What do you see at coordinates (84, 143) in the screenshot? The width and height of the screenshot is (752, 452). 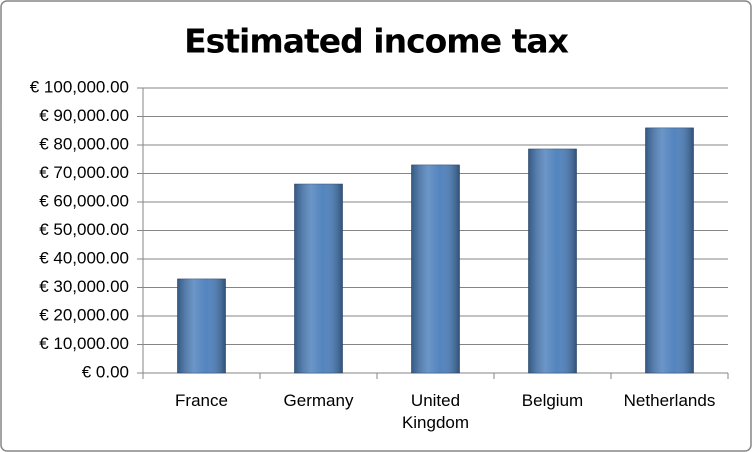 I see `y-tick-label: € 80,000.00` at bounding box center [84, 143].